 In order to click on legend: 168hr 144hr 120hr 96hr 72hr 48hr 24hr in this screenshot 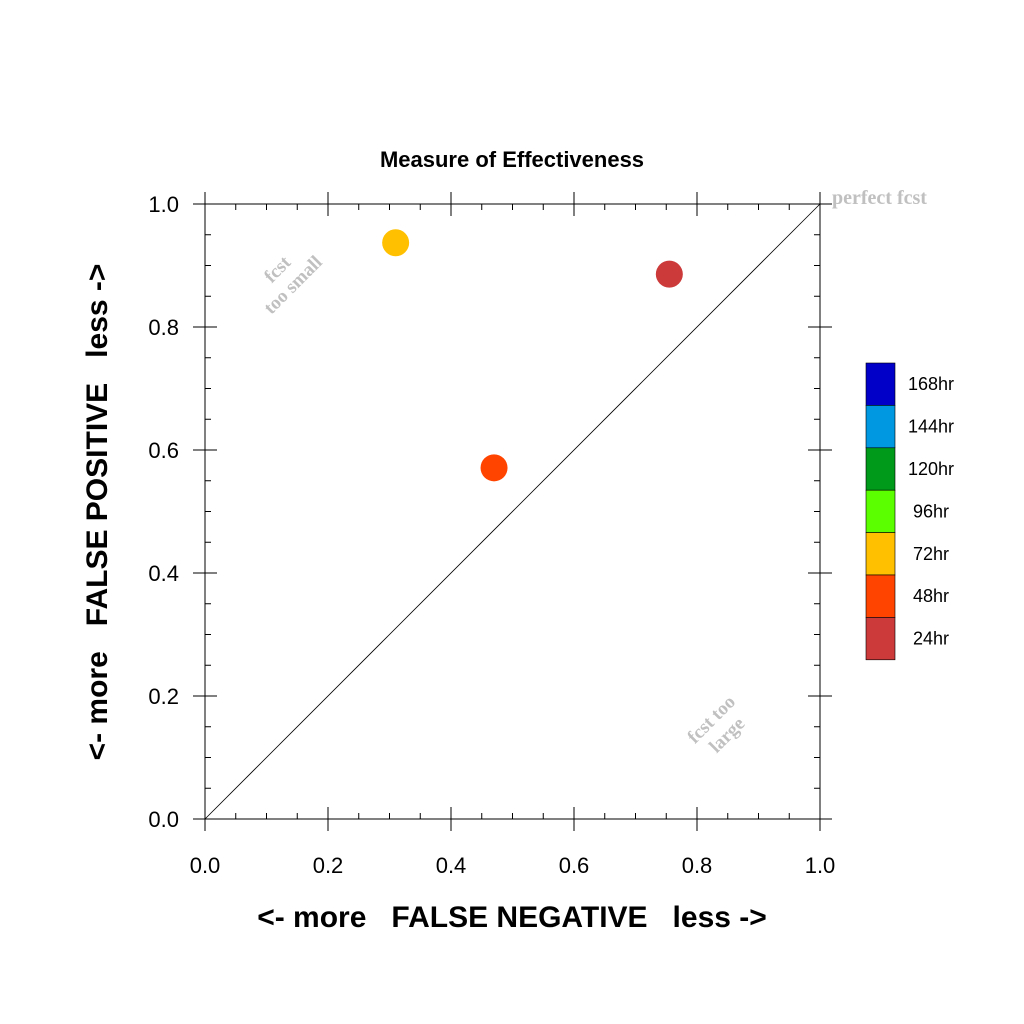, I will do `click(909, 511)`.